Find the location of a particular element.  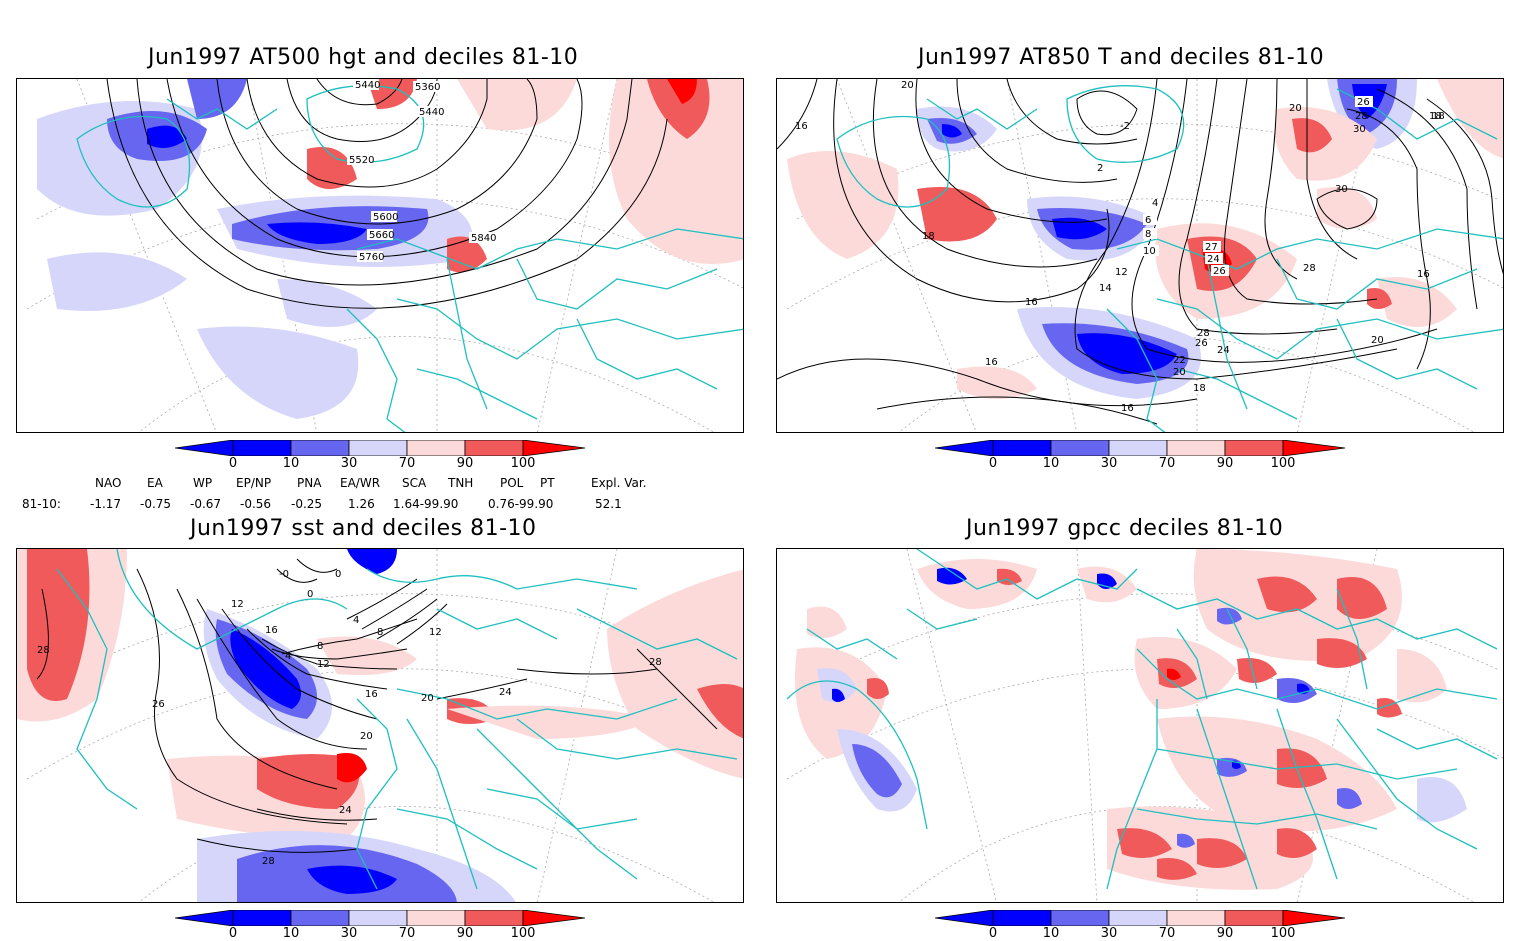

at850-contour-label-29: 16 is located at coordinates (1127, 408).